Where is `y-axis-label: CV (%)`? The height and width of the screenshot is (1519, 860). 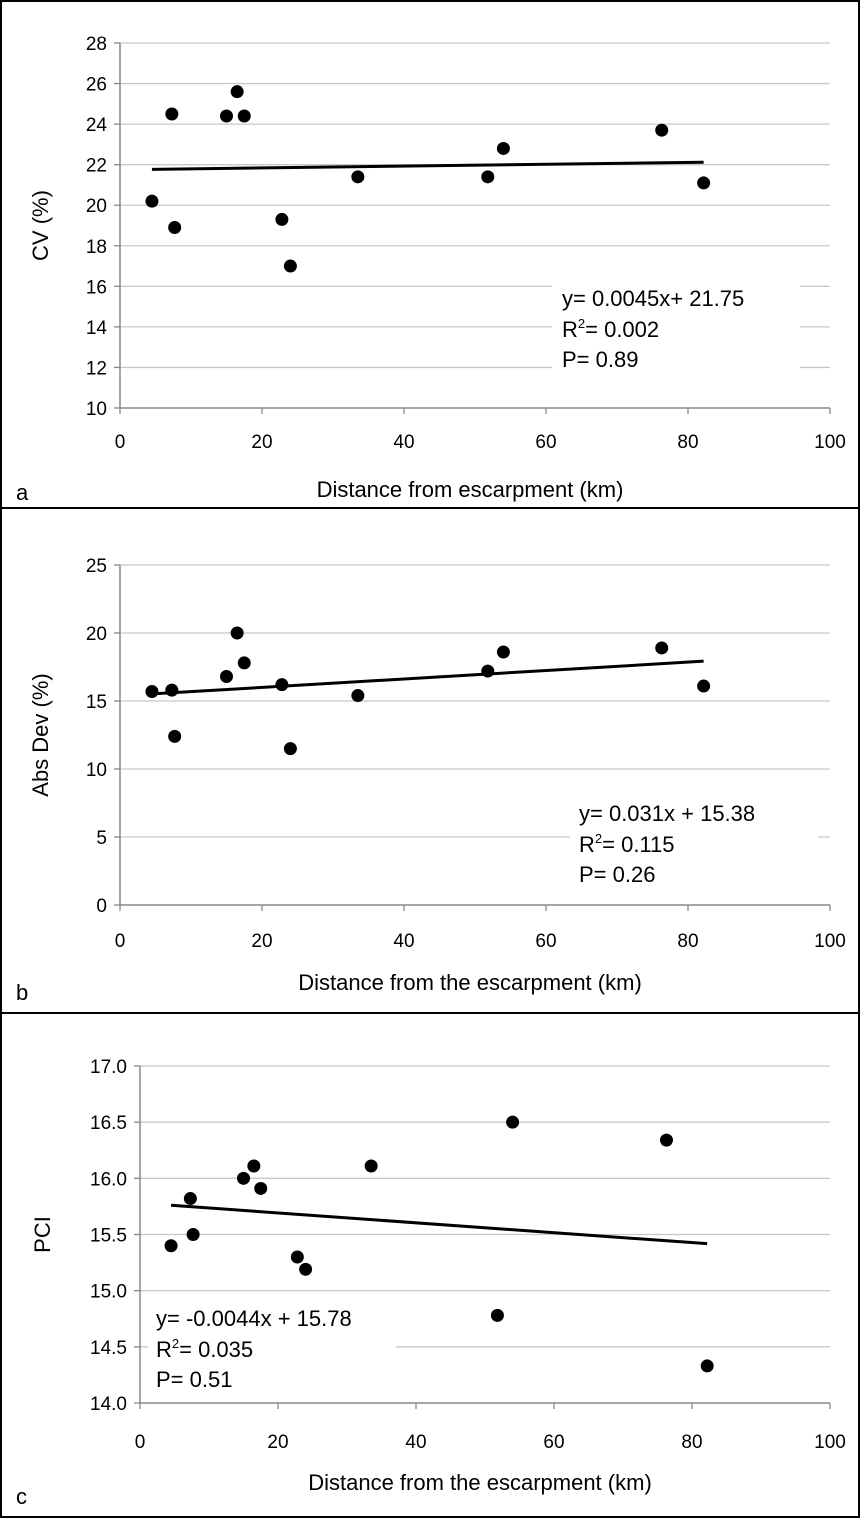
y-axis-label: CV (%) is located at coordinates (40, 225).